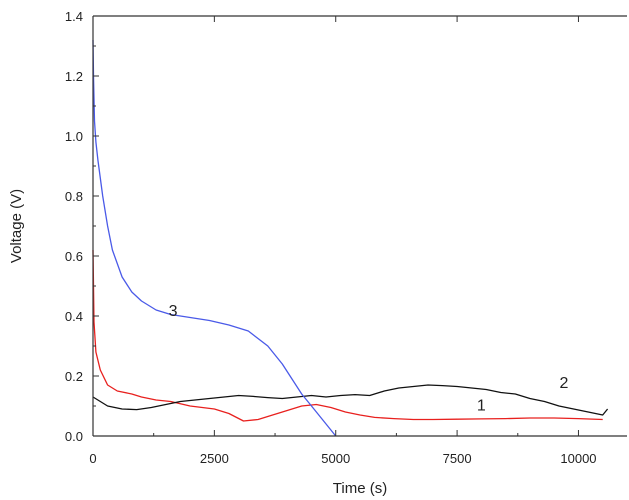 Image resolution: width=629 pixels, height=500 pixels. What do you see at coordinates (457, 458) in the screenshot?
I see `x-tick-label: 7500` at bounding box center [457, 458].